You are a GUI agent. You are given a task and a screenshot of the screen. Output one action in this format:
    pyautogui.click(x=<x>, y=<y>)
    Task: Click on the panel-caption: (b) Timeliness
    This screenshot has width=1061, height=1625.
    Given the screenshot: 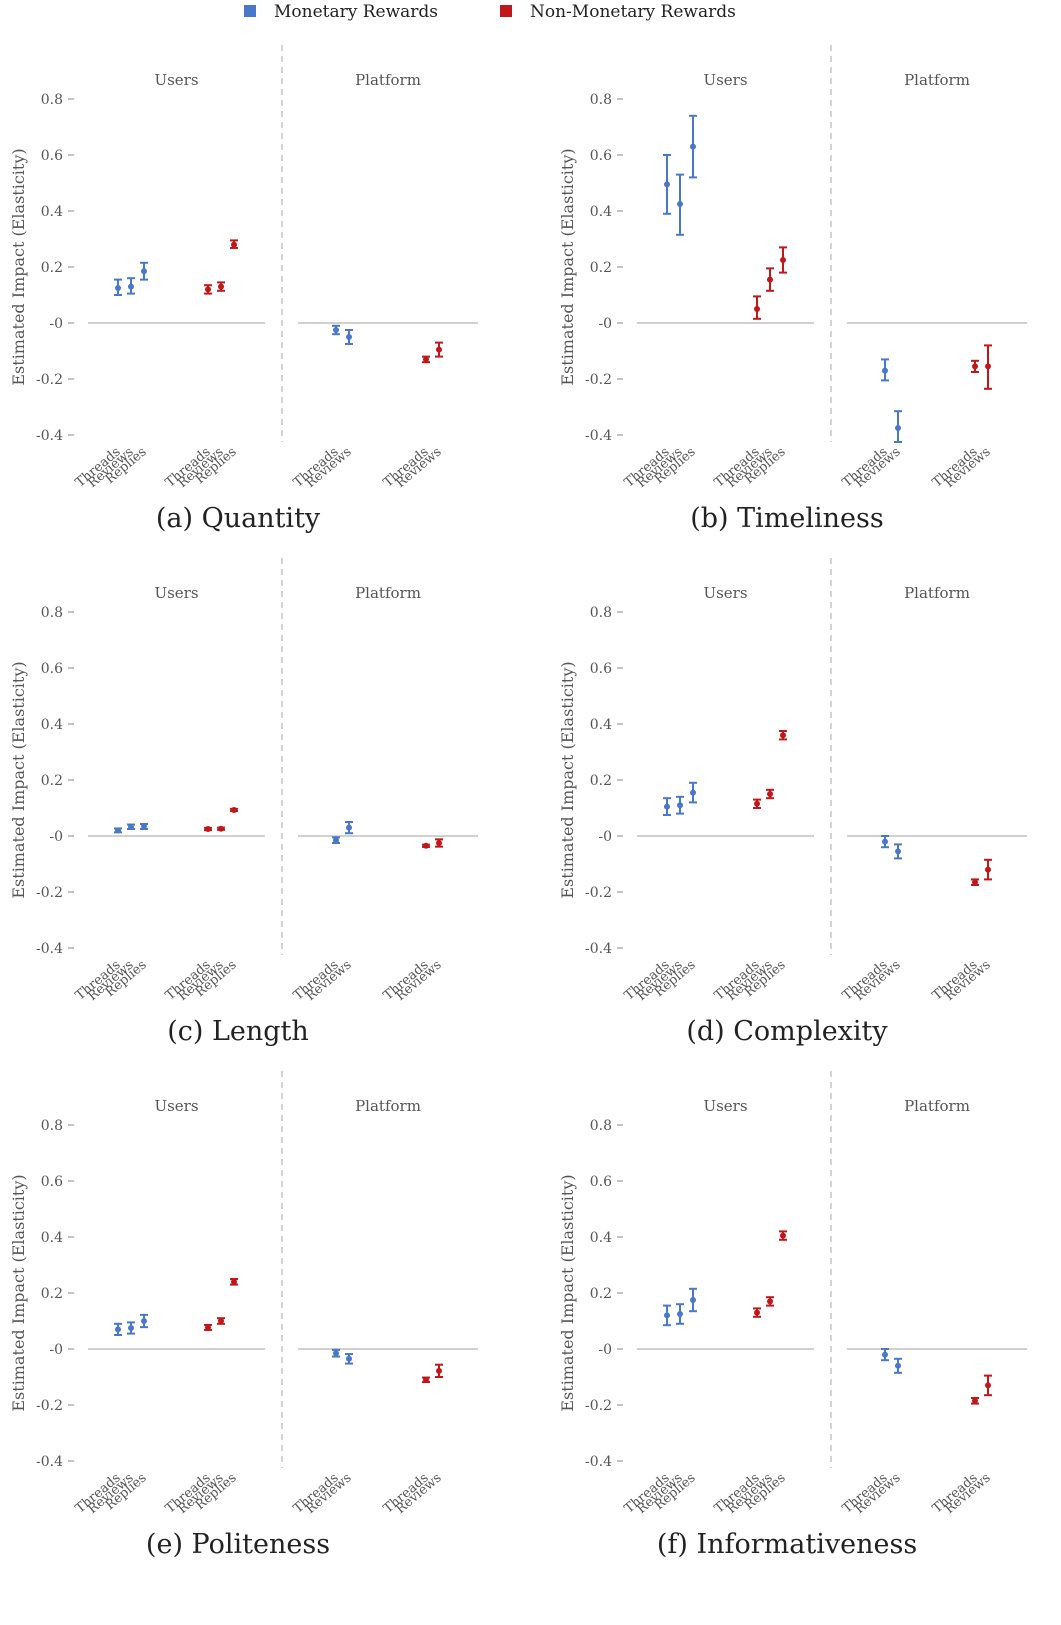 What is the action you would take?
    pyautogui.click(x=787, y=518)
    